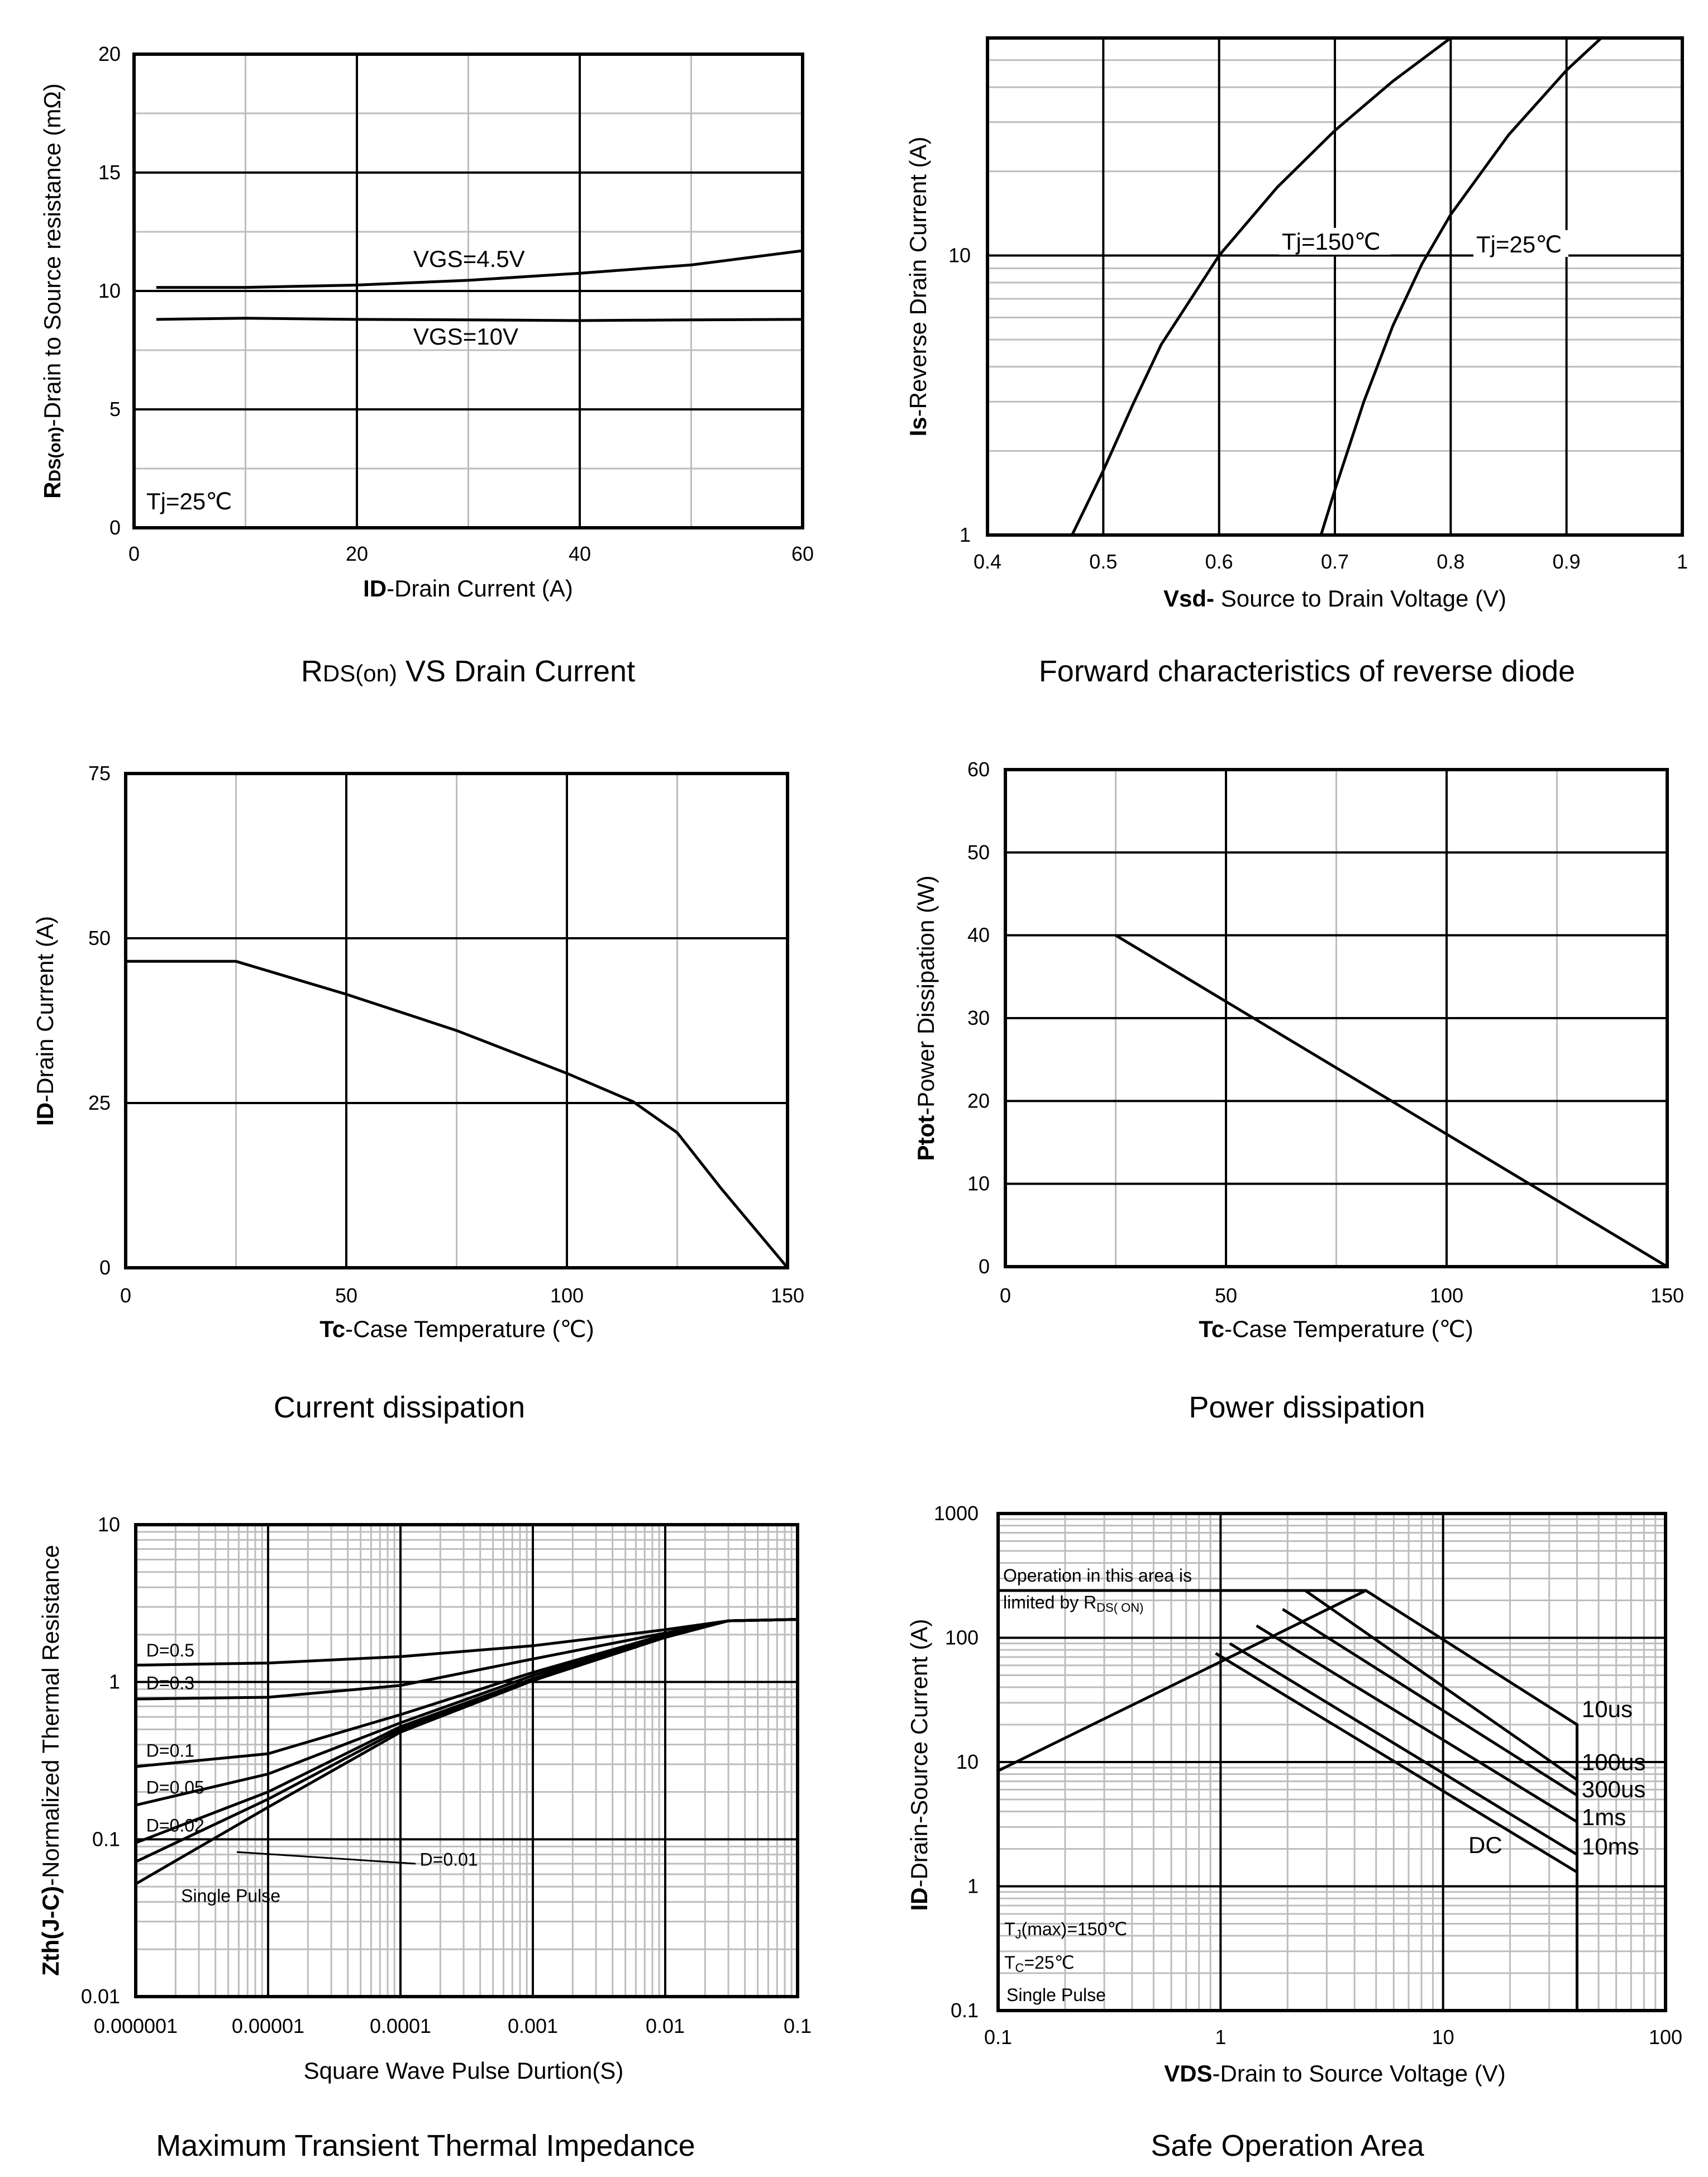  Describe the element at coordinates (666, 2025) in the screenshot. I see `x-tick-label: 0.01` at that location.